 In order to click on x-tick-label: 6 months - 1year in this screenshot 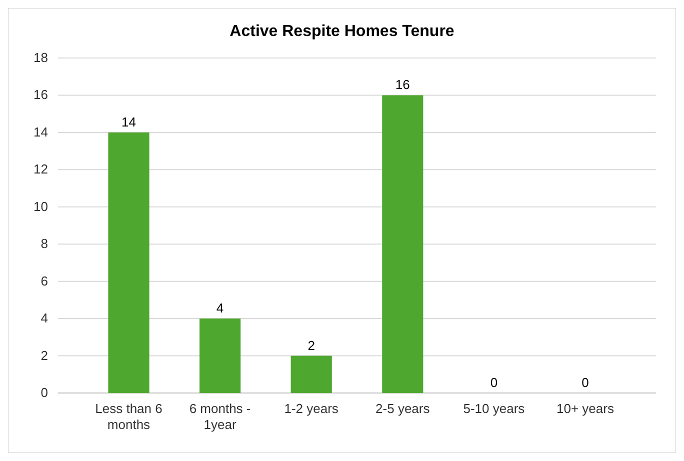, I will do `click(220, 416)`.